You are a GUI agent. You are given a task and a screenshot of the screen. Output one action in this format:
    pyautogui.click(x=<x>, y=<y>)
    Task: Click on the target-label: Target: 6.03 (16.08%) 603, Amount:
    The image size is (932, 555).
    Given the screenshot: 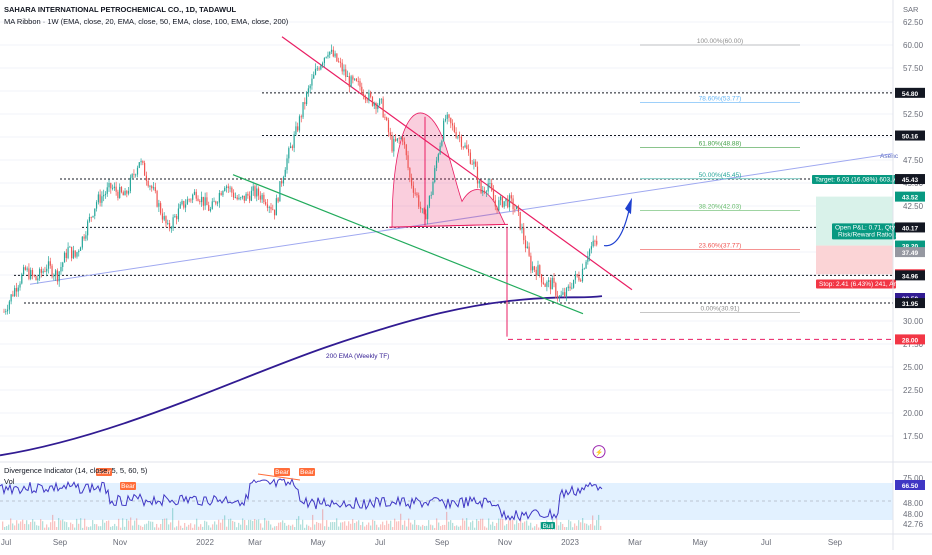 What is the action you would take?
    pyautogui.click(x=866, y=180)
    